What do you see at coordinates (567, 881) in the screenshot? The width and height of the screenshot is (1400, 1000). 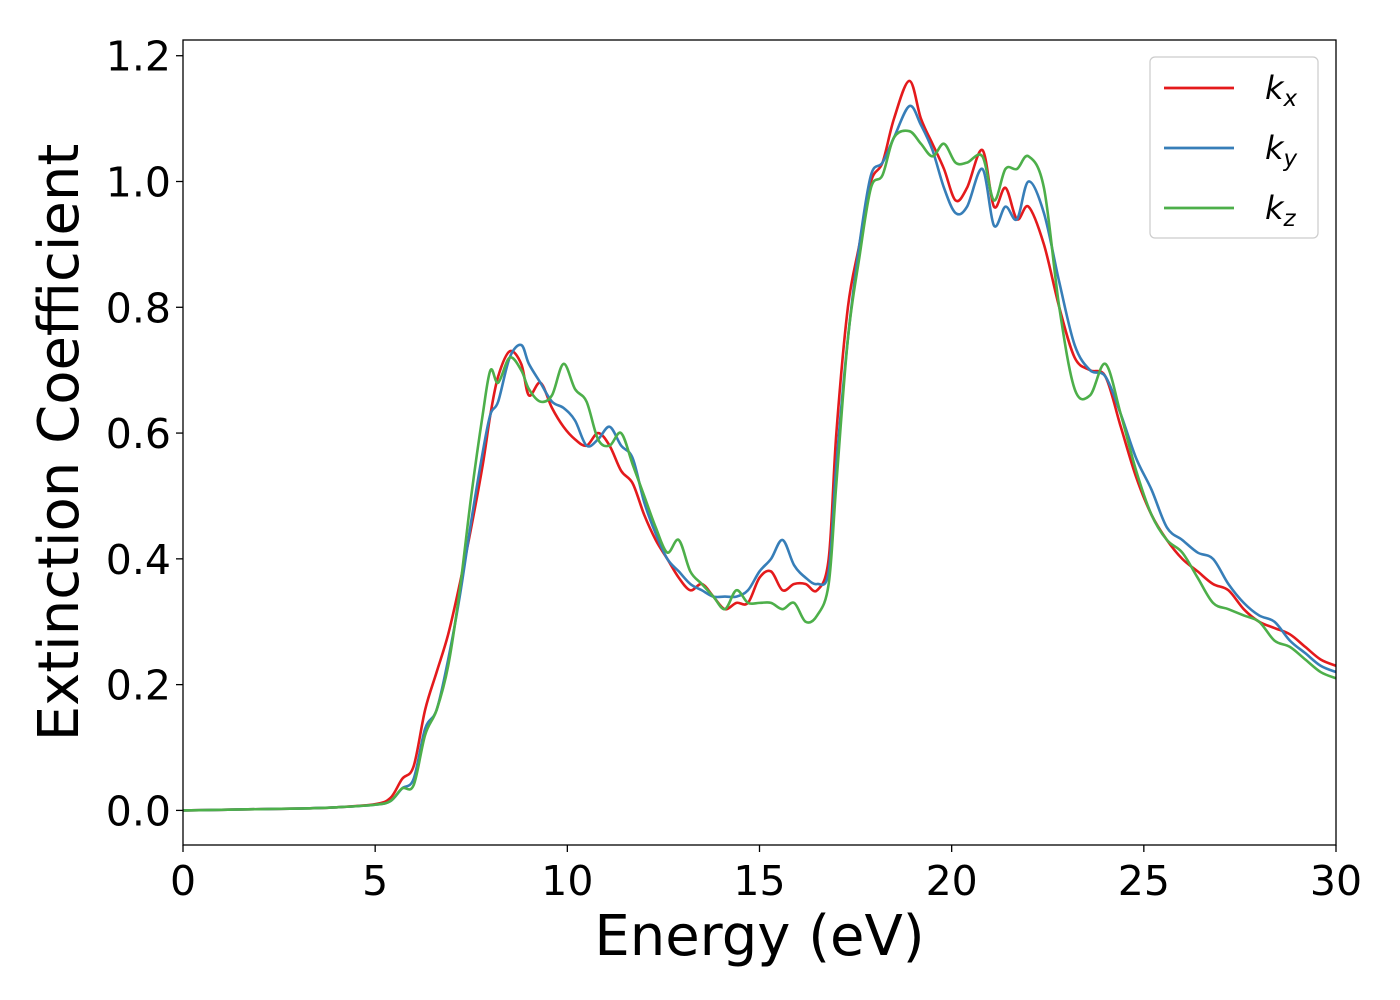 I see `x-tick-label: 10` at bounding box center [567, 881].